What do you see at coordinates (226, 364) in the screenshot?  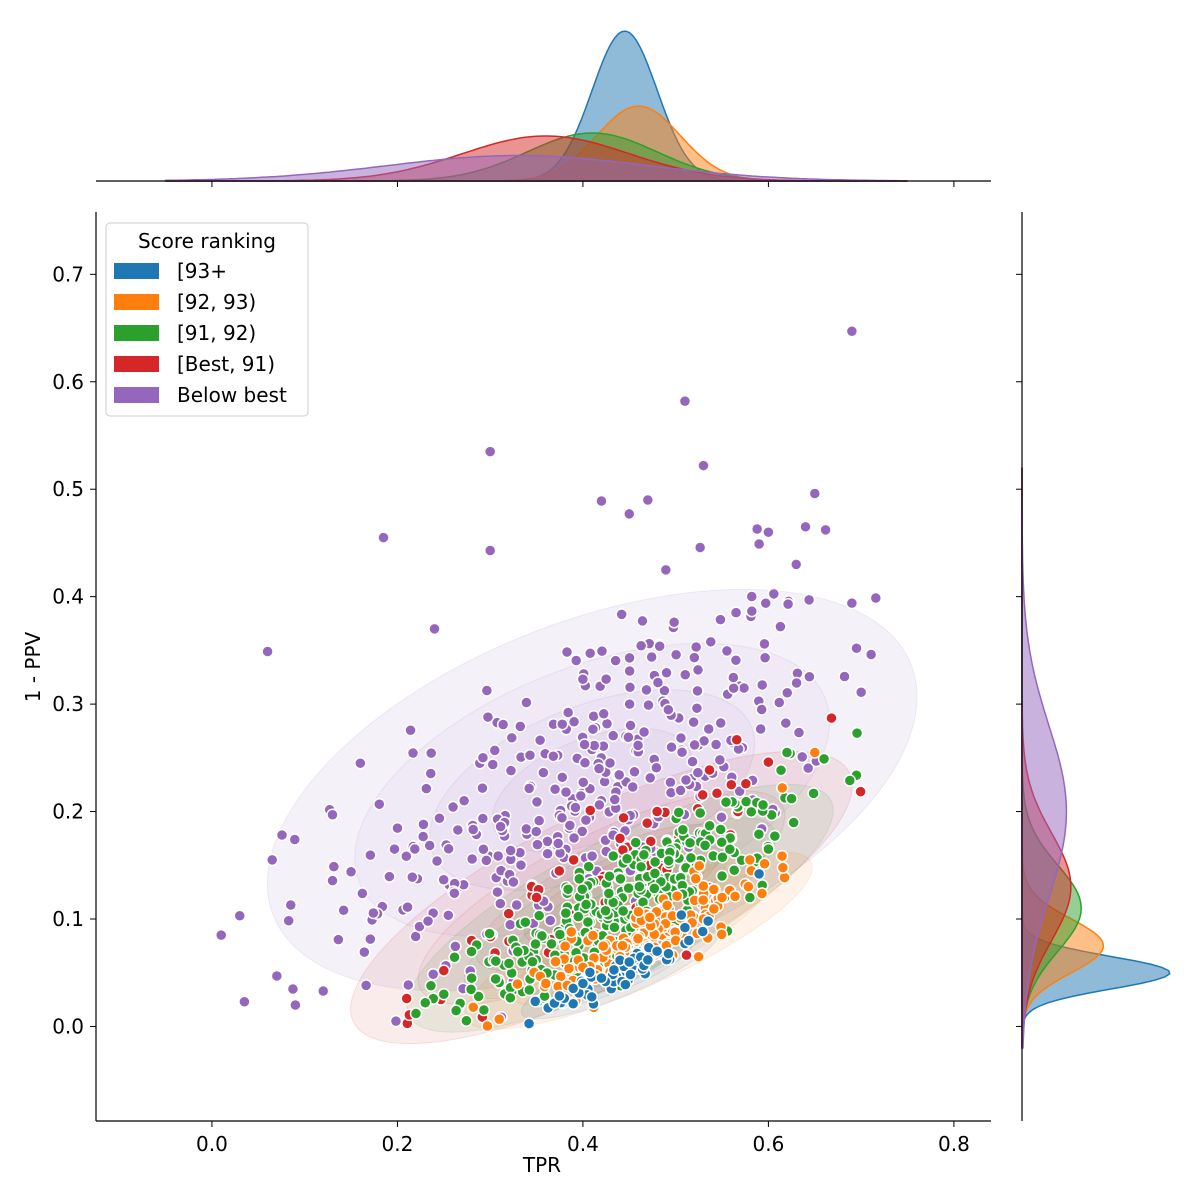 I see `legend-label-best-91: [Best, 91)` at bounding box center [226, 364].